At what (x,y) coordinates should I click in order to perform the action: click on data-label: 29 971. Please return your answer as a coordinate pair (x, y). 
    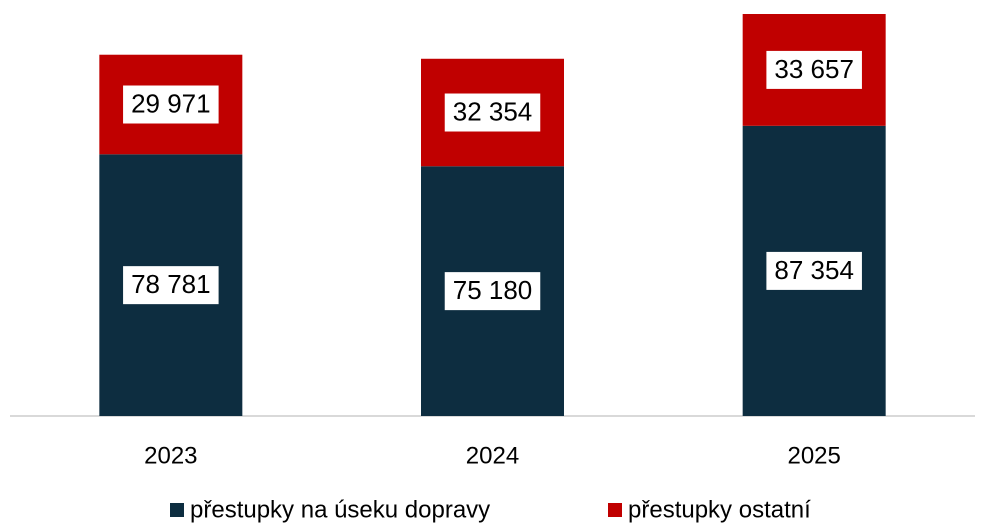
    Looking at the image, I should click on (171, 103).